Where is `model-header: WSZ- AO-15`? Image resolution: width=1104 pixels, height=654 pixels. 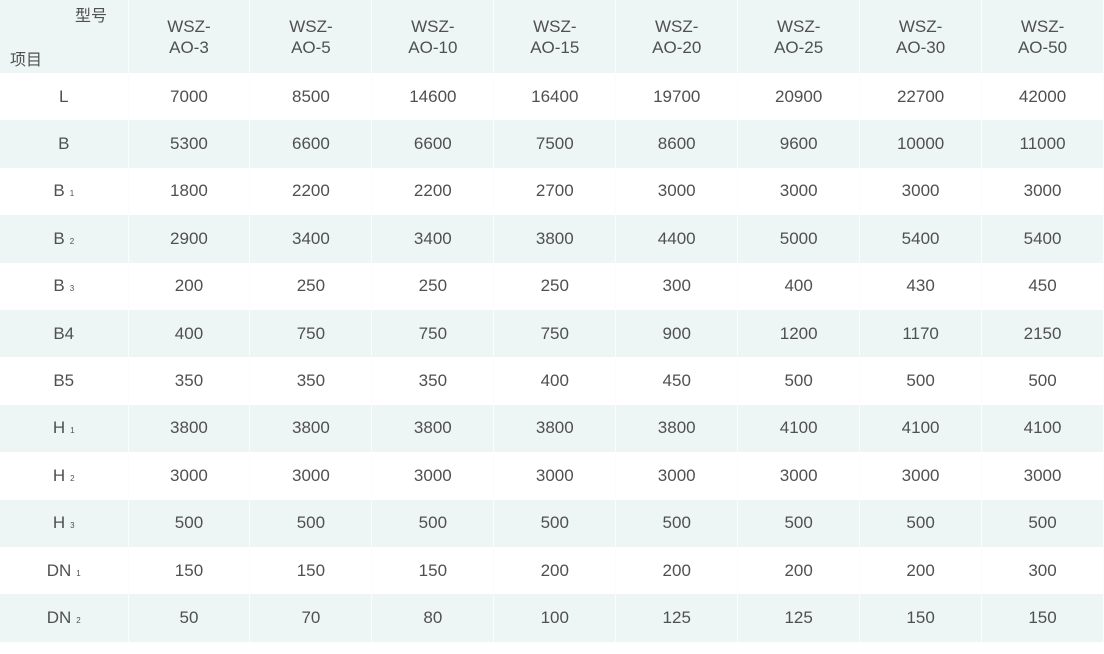
model-header: WSZ- AO-15 is located at coordinates (555, 36).